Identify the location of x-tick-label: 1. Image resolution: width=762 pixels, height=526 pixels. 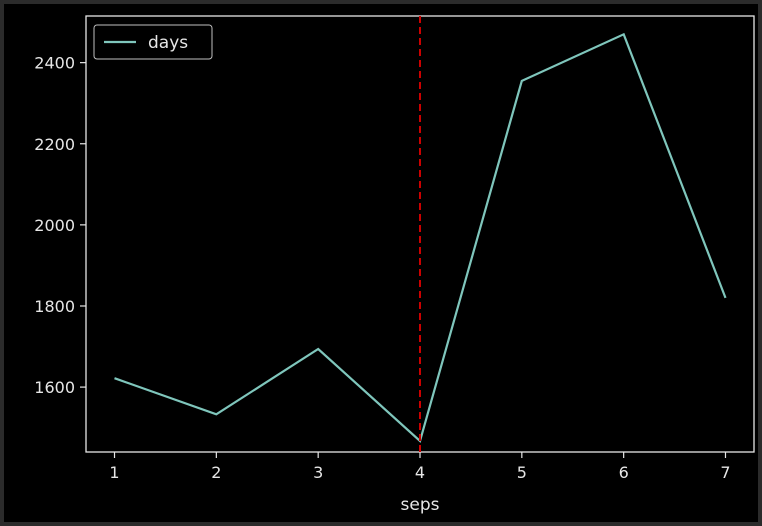
(114, 472).